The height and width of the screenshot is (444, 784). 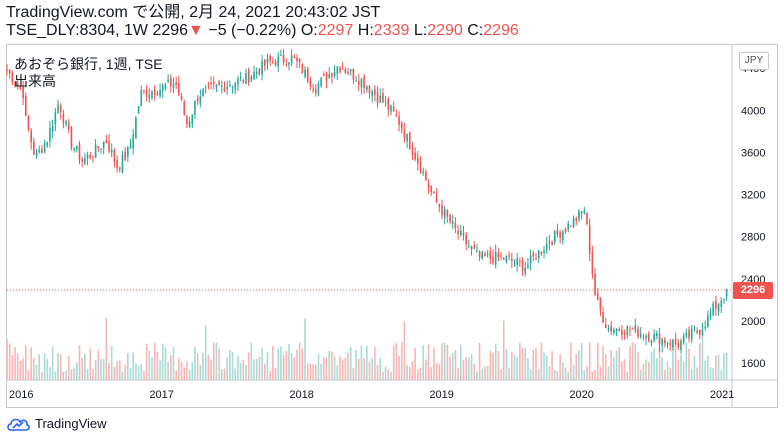 What do you see at coordinates (161, 395) in the screenshot?
I see `x-tick-label: 2017` at bounding box center [161, 395].